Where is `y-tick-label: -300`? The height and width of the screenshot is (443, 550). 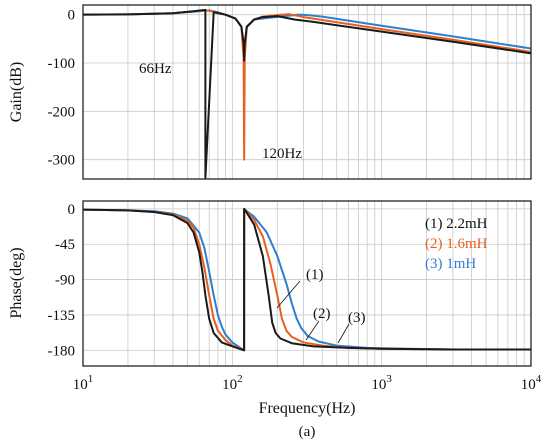 y-tick-label: -300 is located at coordinates (62, 161).